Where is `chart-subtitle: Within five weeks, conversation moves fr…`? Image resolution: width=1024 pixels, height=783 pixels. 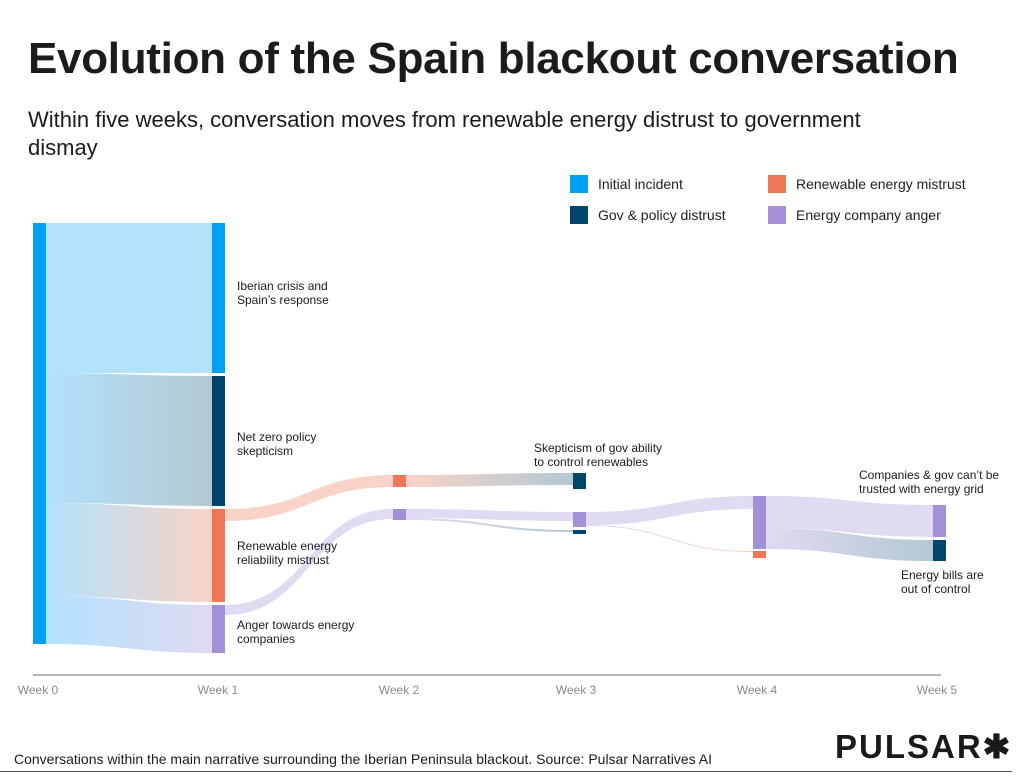 chart-subtitle: Within five weeks, conversation moves fr… is located at coordinates (444, 133).